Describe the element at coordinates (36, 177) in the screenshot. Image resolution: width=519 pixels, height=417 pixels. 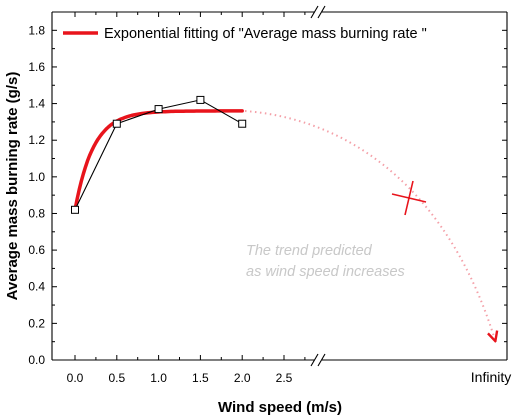
I see `y-tick-label: 1.0` at that location.